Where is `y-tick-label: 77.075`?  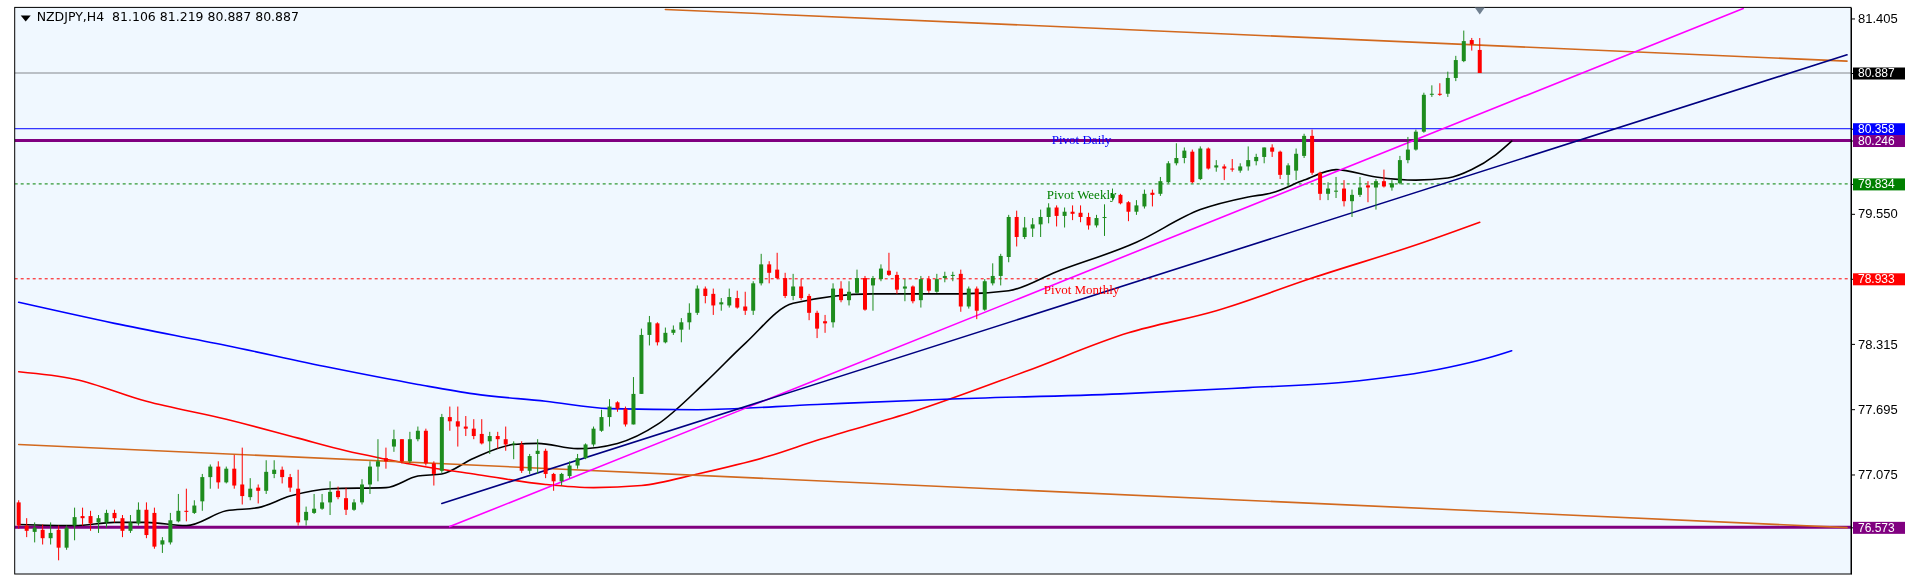 y-tick-label: 77.075 is located at coordinates (1878, 475).